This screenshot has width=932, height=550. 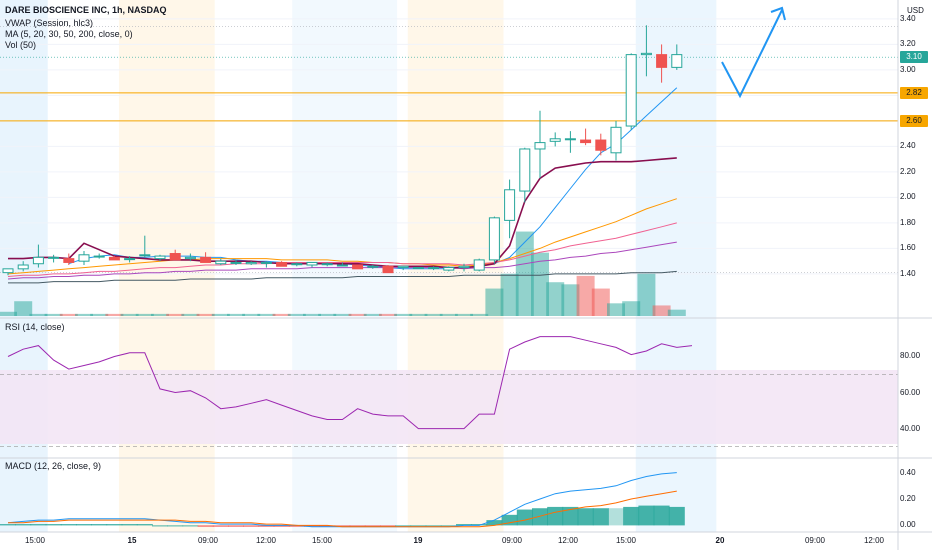 I want to click on projection-arrow-drawing, so click(x=753, y=52).